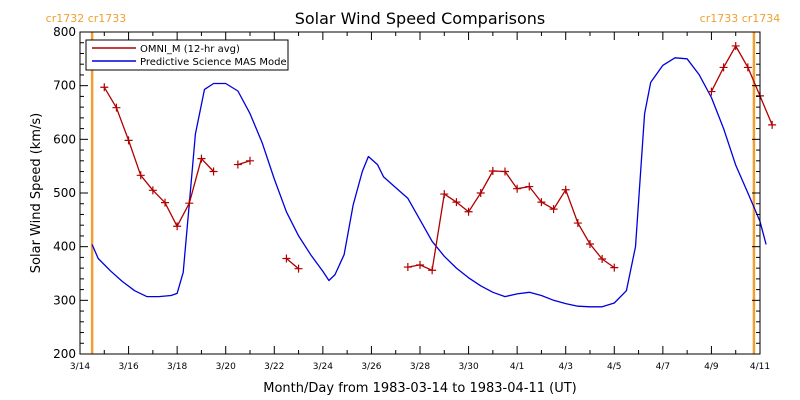 This screenshot has width=800, height=400. What do you see at coordinates (64, 86) in the screenshot?
I see `y-tick-label: 700` at bounding box center [64, 86].